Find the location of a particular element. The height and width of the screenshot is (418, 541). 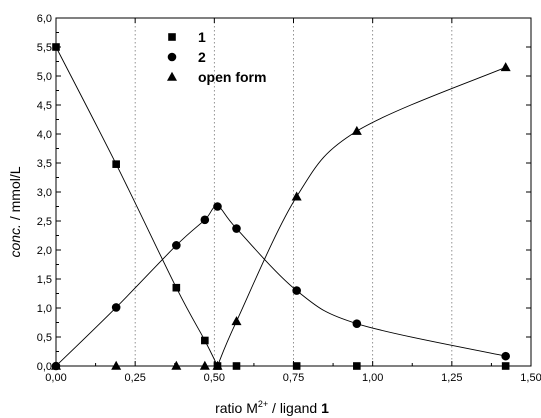

y-tick-label: 4,5 is located at coordinates (44, 106).